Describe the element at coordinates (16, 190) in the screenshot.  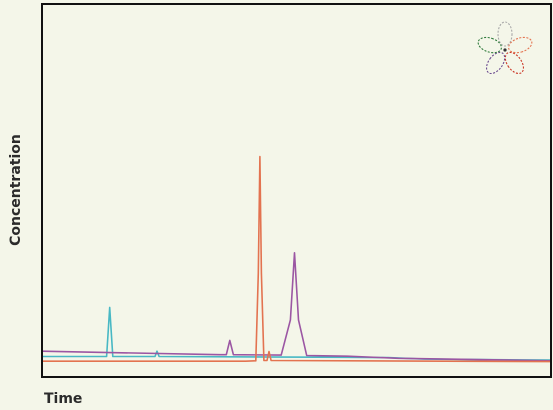
I see `y-axis-label: Concentration` at that location.